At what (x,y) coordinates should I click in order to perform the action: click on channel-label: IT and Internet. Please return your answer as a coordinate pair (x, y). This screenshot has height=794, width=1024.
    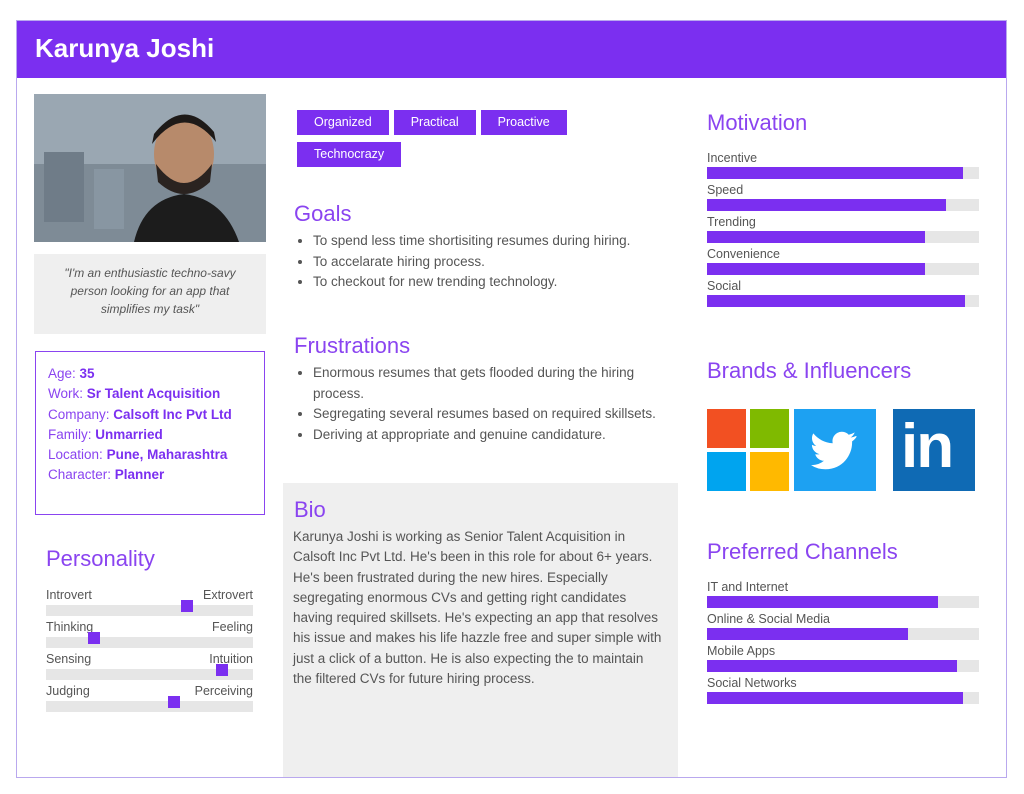
    Looking at the image, I should click on (748, 587).